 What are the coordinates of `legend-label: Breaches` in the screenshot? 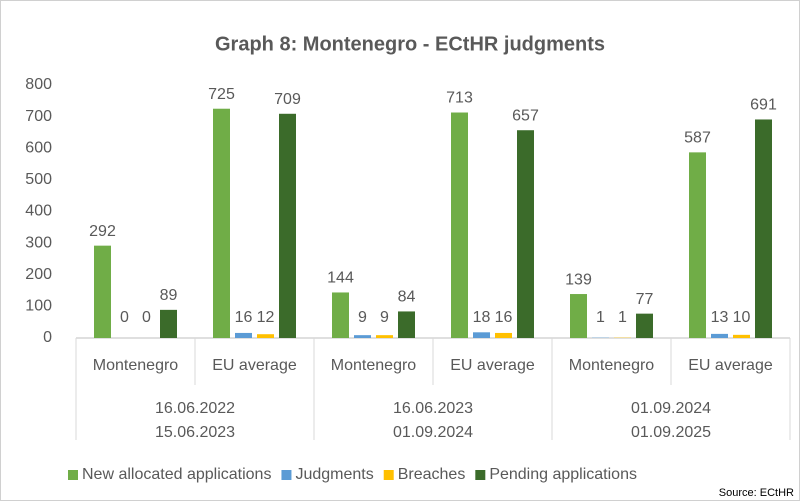 It's located at (432, 474).